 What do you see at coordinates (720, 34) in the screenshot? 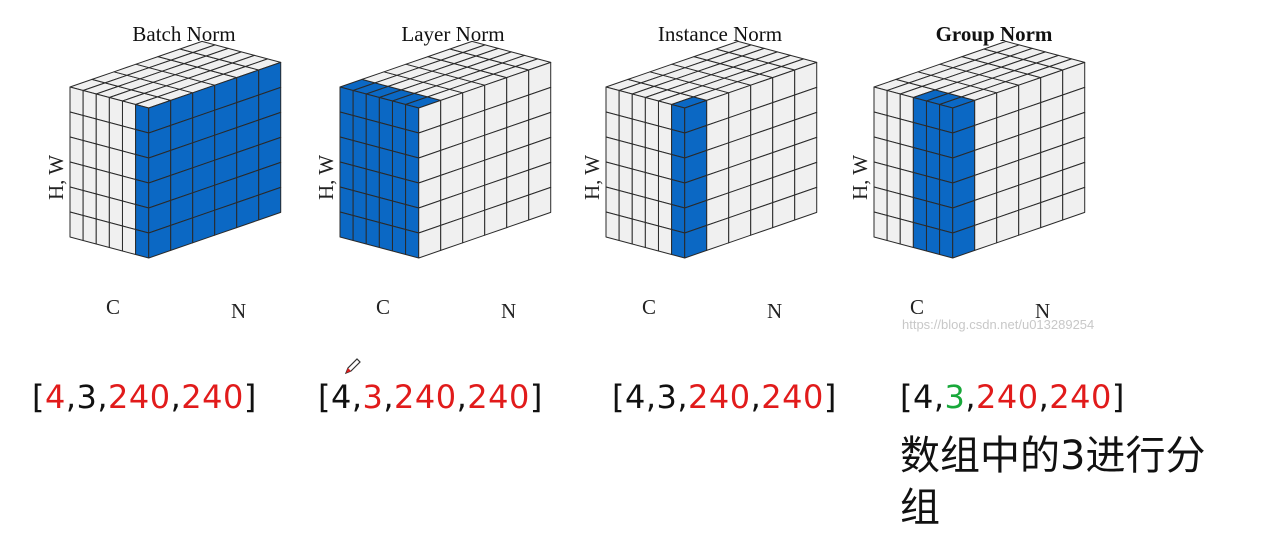
I see `cube-title: Instance Norm` at bounding box center [720, 34].